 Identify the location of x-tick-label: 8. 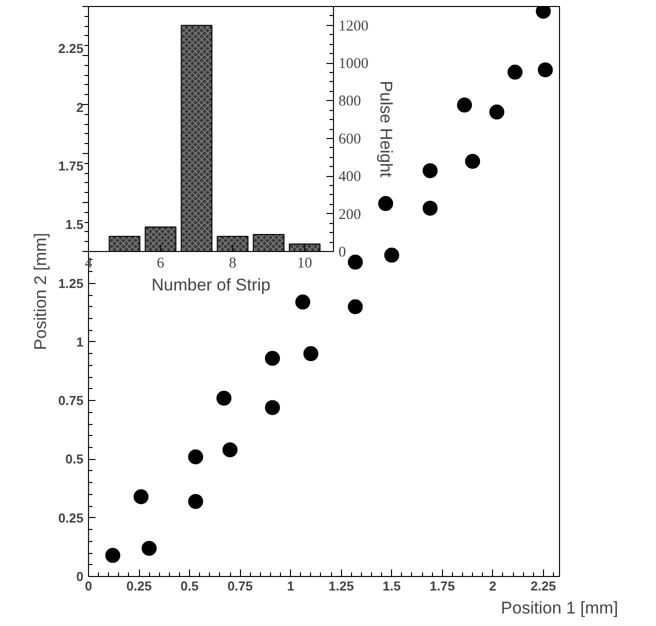
(232, 264).